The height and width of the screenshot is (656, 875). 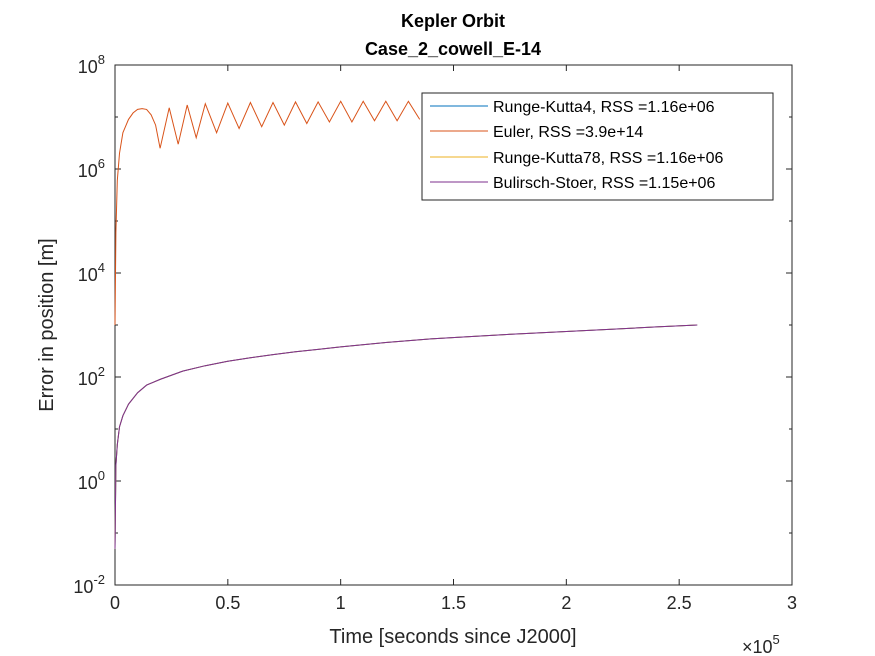 What do you see at coordinates (91, 272) in the screenshot?
I see `y-tick-label: 10⁴` at bounding box center [91, 272].